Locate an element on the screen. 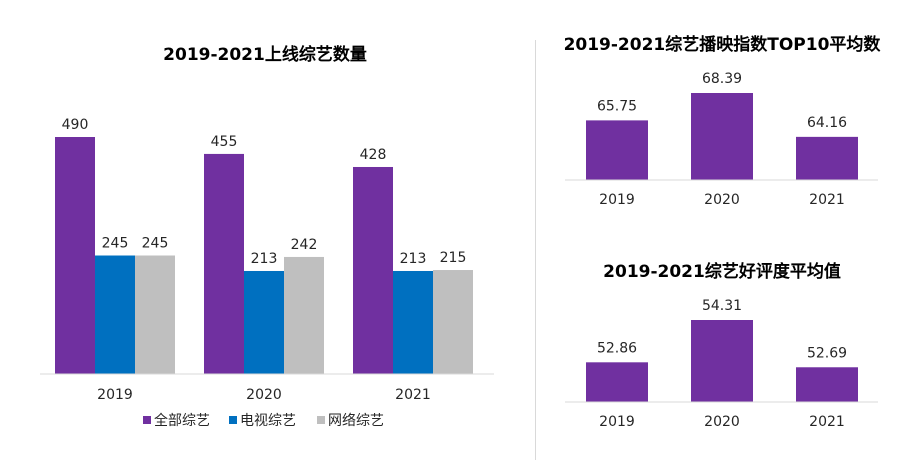 The width and height of the screenshot is (906, 466). legend-label-0: 全部综艺 is located at coordinates (182, 420).